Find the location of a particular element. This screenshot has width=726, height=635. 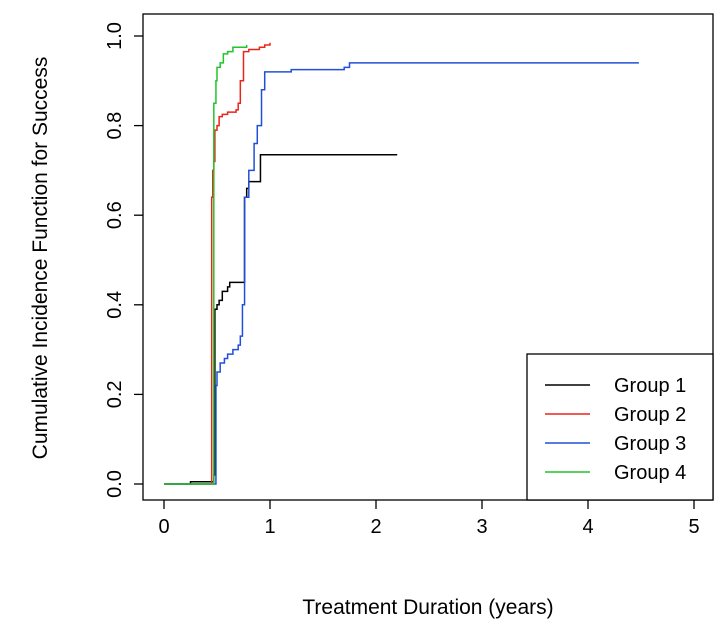

x-tick-label-2: 2 is located at coordinates (375, 527).